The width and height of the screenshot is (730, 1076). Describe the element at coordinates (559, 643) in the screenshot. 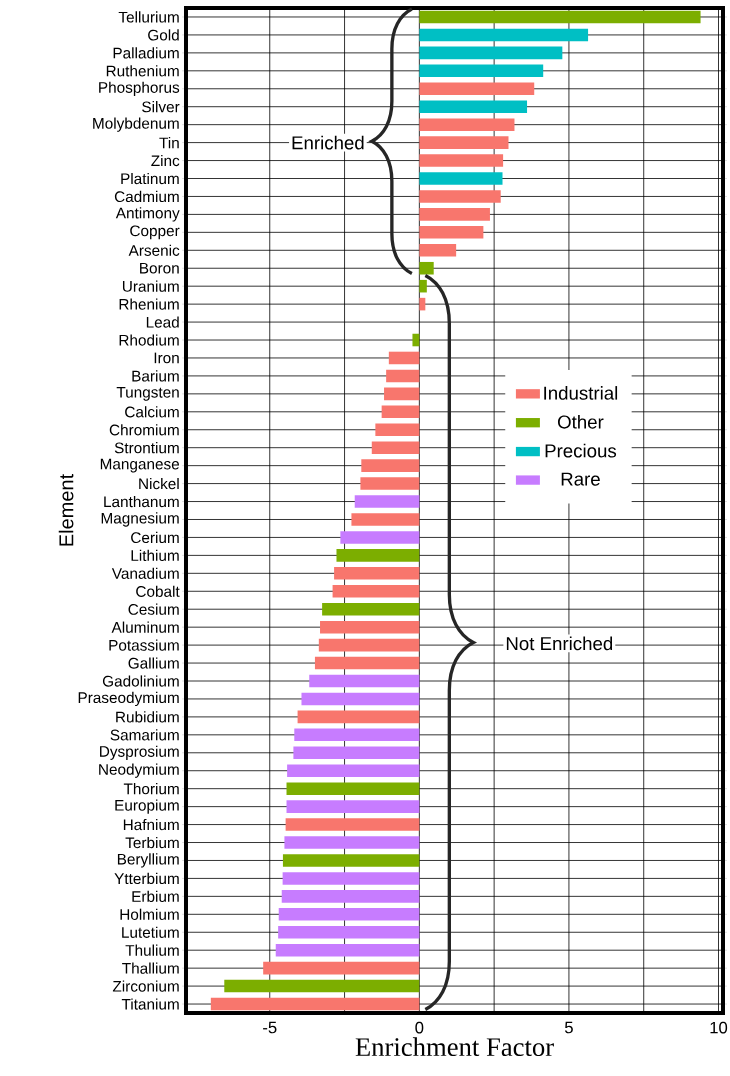

I see `annotation: Not Enriched` at that location.